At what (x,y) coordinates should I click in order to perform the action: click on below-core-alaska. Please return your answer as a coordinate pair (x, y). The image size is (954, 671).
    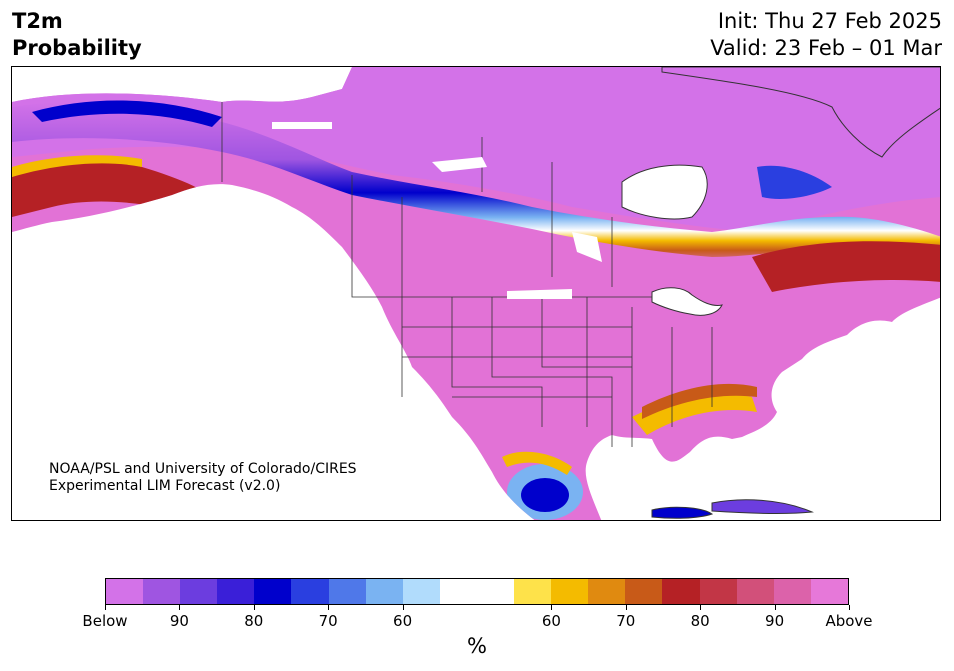
    Looking at the image, I should click on (127, 113).